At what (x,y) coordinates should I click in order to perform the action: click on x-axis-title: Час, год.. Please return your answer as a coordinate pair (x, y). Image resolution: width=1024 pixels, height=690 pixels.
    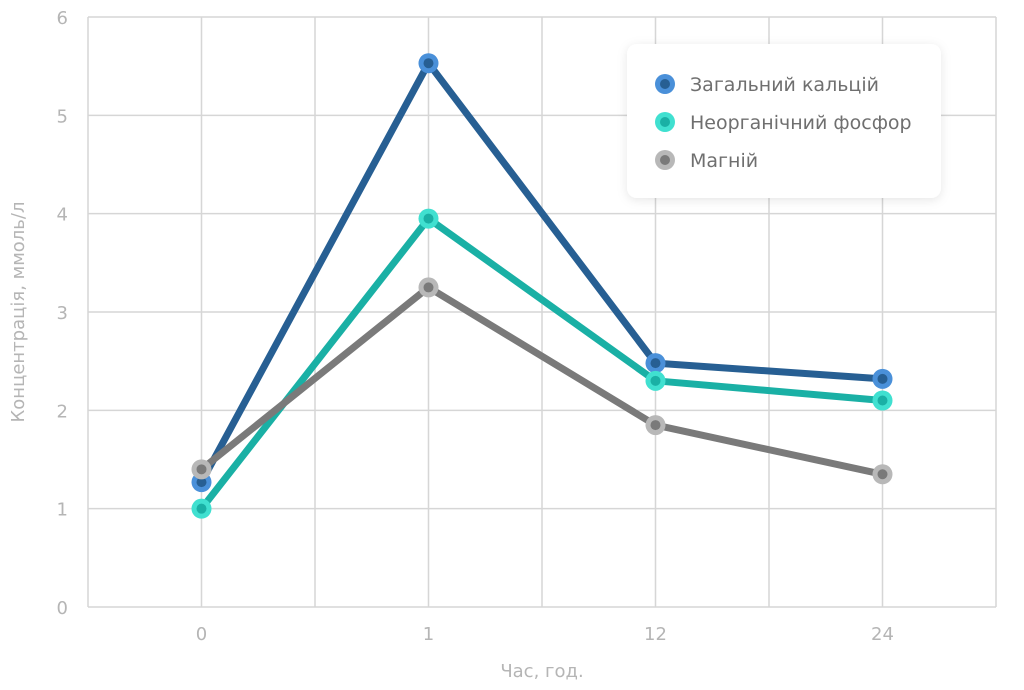
    Looking at the image, I should click on (541, 671).